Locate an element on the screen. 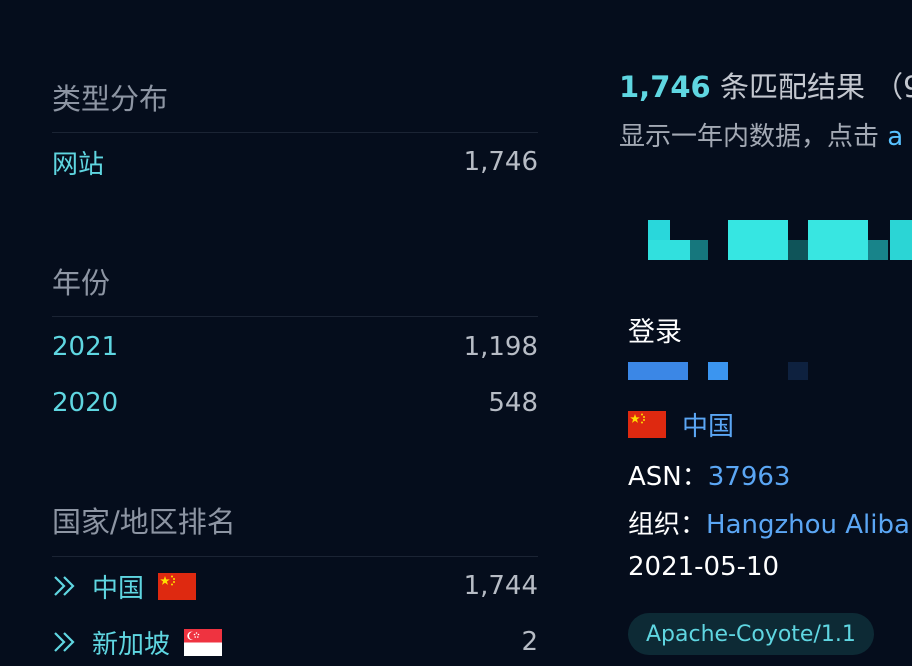 The image size is (912, 666). filter-count: 1,746 is located at coordinates (500, 162).